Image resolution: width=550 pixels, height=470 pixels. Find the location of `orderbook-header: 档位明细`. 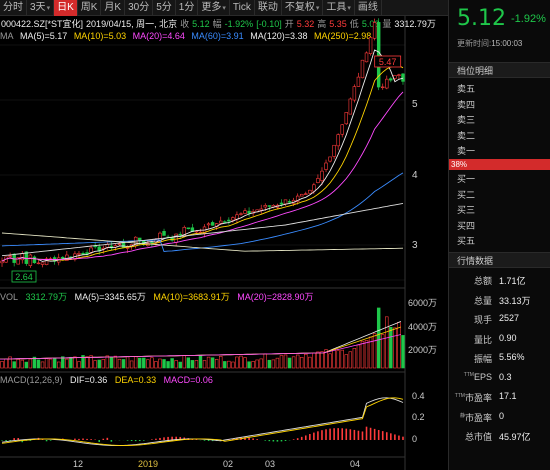

orderbook-header: 档位明细 is located at coordinates (499, 70).